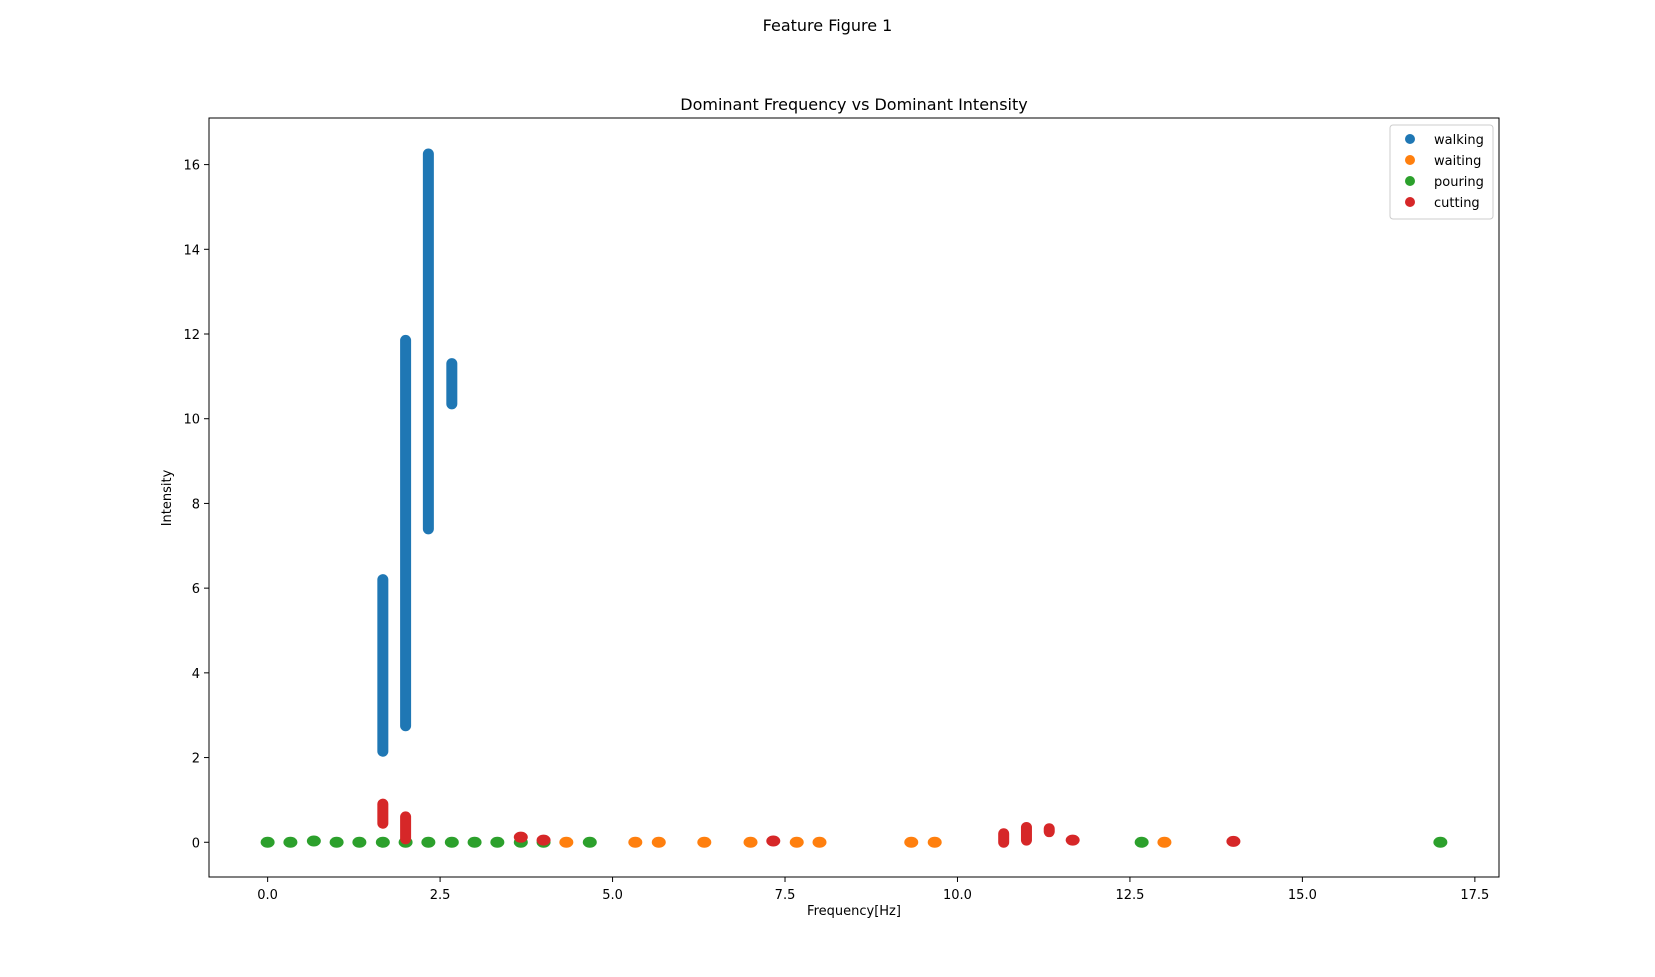  What do you see at coordinates (167, 497) in the screenshot?
I see `y-axis-label: Intensity` at bounding box center [167, 497].